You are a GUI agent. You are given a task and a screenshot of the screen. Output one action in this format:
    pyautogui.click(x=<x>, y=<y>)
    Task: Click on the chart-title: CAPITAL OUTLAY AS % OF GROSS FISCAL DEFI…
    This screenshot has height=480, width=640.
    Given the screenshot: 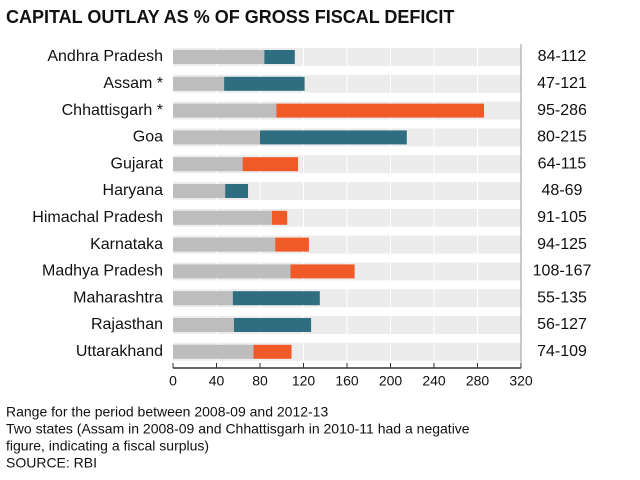 What is the action you would take?
    pyautogui.click(x=230, y=17)
    